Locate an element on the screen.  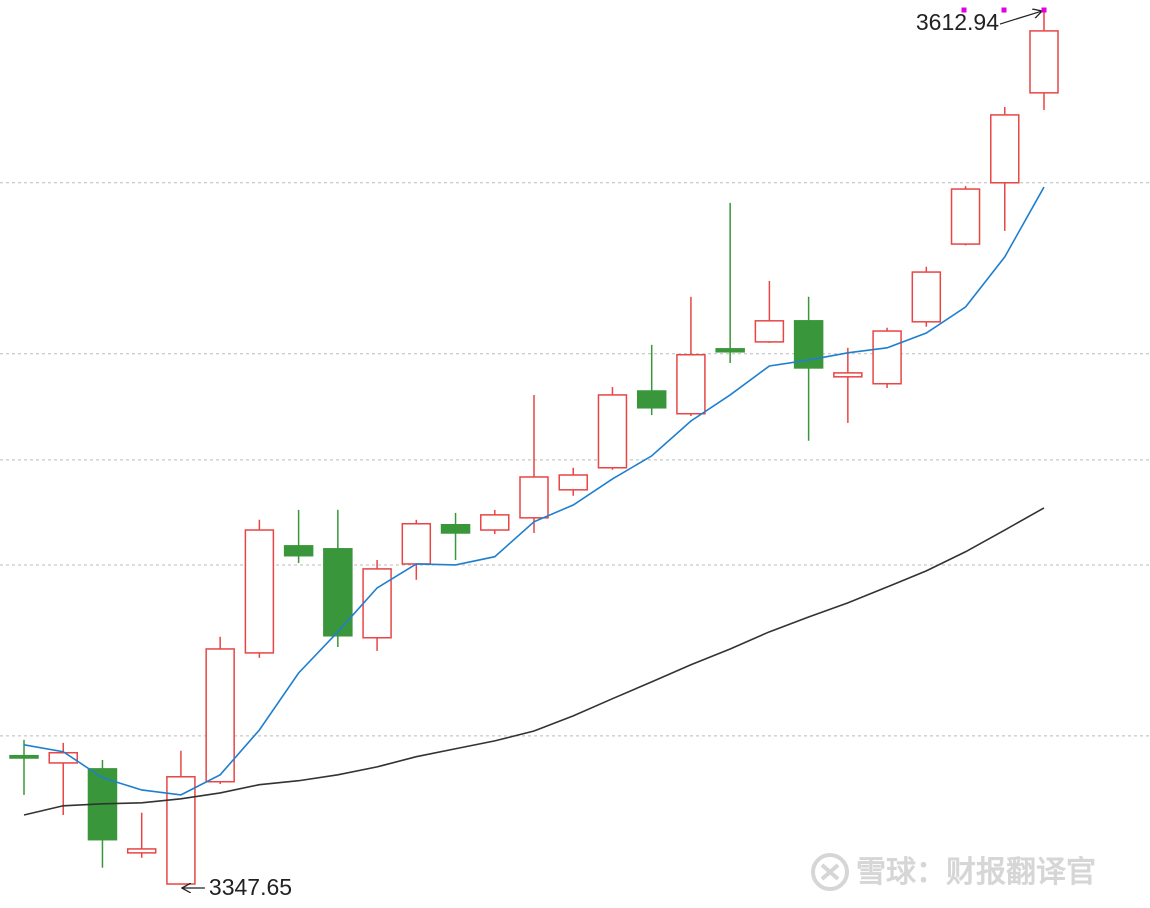
min-label: 3347.65 is located at coordinates (250, 887).